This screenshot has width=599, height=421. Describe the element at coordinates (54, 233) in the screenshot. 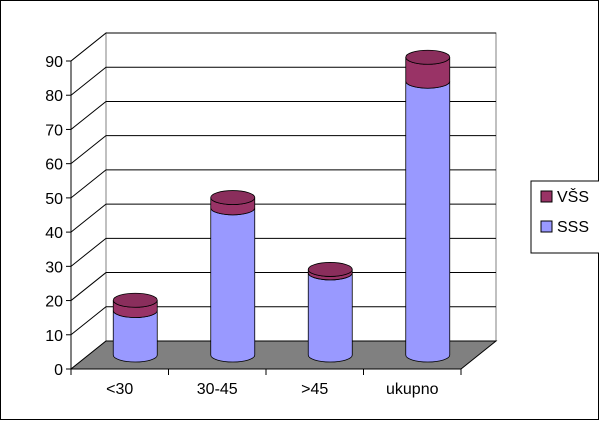

I see `y-tick-label: 40` at that location.